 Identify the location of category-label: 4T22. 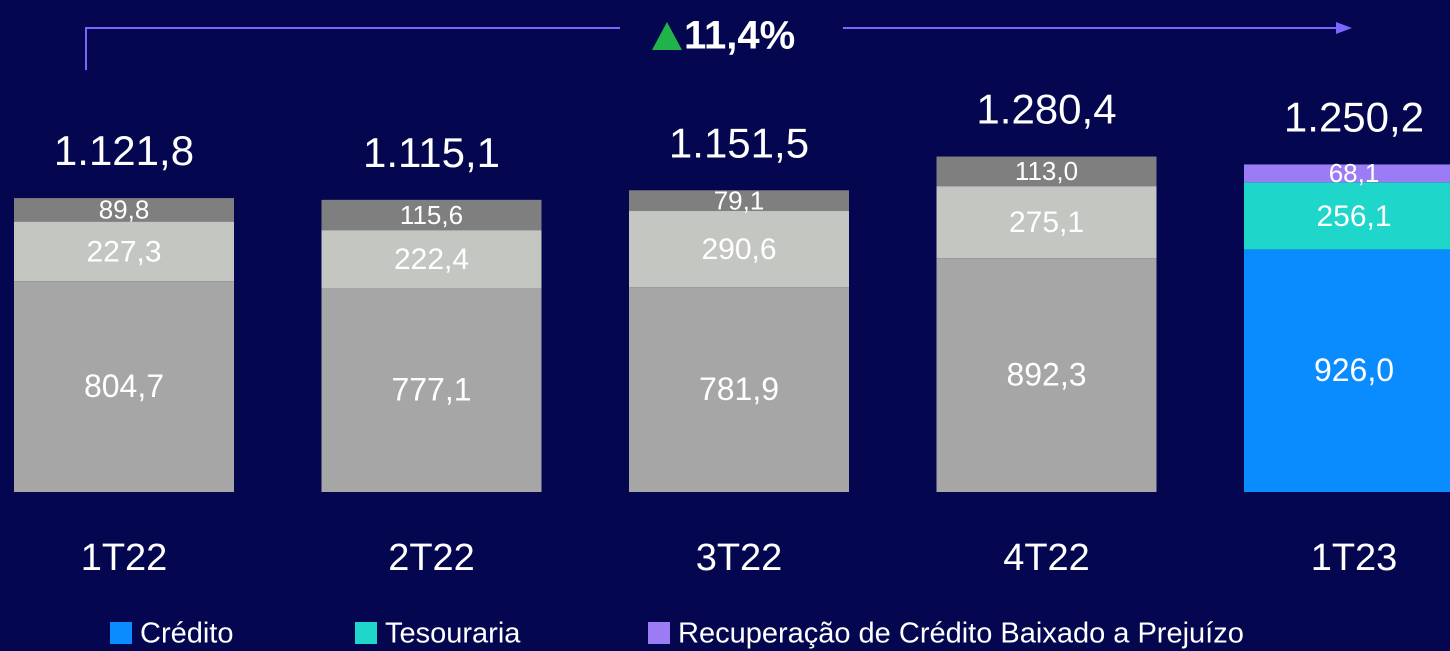
(1046, 558).